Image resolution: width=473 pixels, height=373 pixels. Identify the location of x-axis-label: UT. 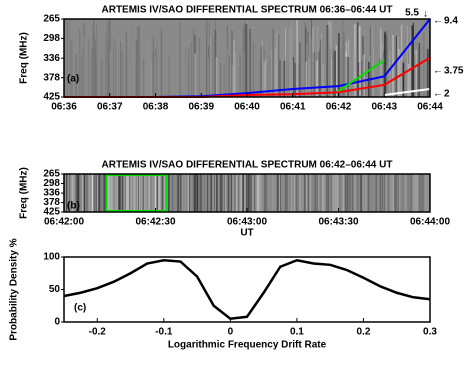
(246, 233).